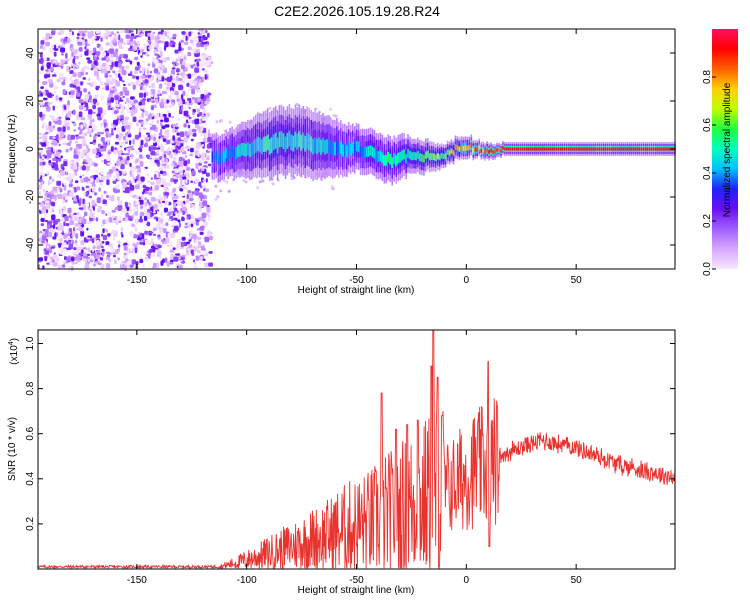 The height and width of the screenshot is (600, 750). Describe the element at coordinates (12, 449) in the screenshot. I see `snr-ylabel: SNR (10 * v/v)` at that location.